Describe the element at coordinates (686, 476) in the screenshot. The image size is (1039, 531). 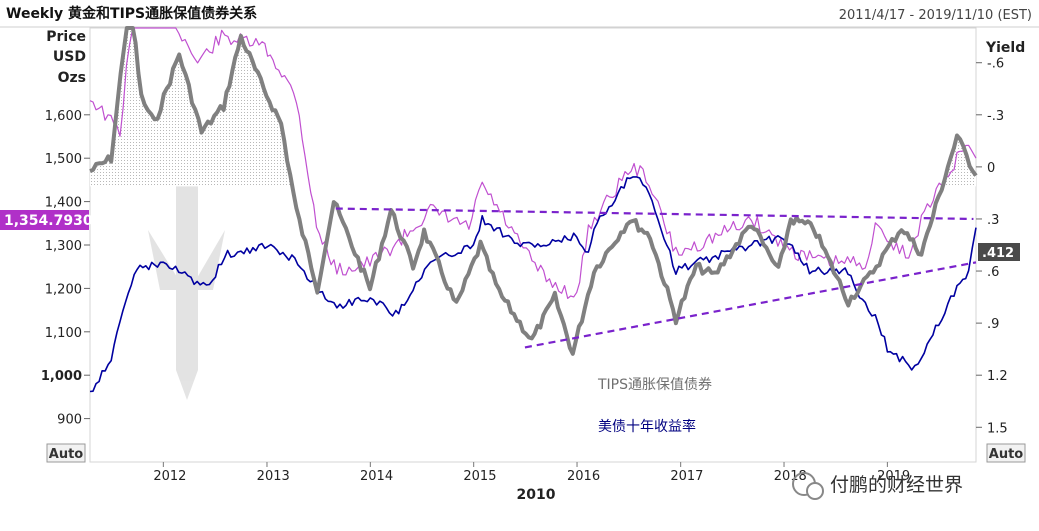
I see `x-tick-label: 2017` at that location.